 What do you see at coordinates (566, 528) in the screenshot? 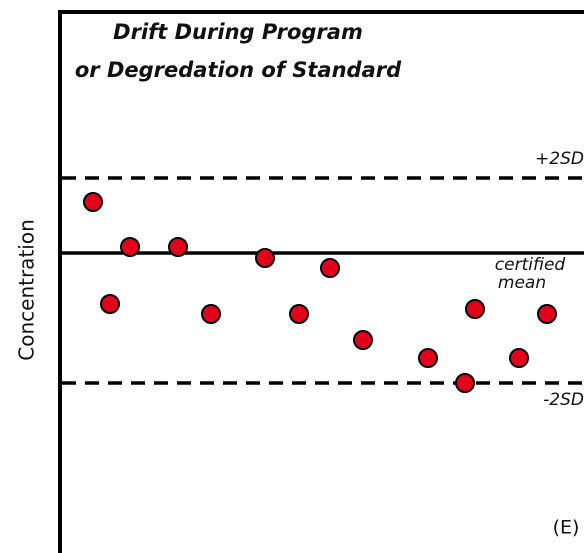
I see `panel-label: (E)` at bounding box center [566, 528].